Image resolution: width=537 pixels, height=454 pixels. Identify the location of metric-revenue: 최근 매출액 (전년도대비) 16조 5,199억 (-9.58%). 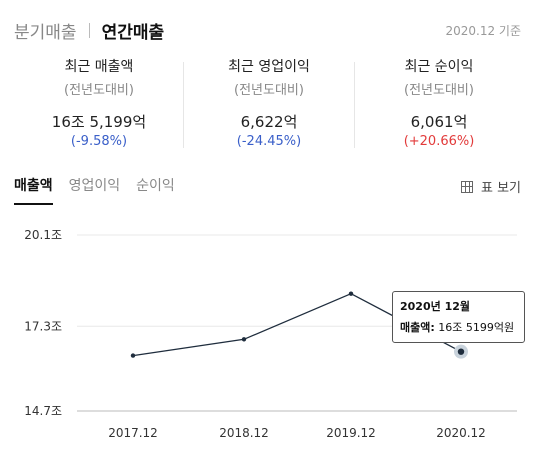
(99, 102).